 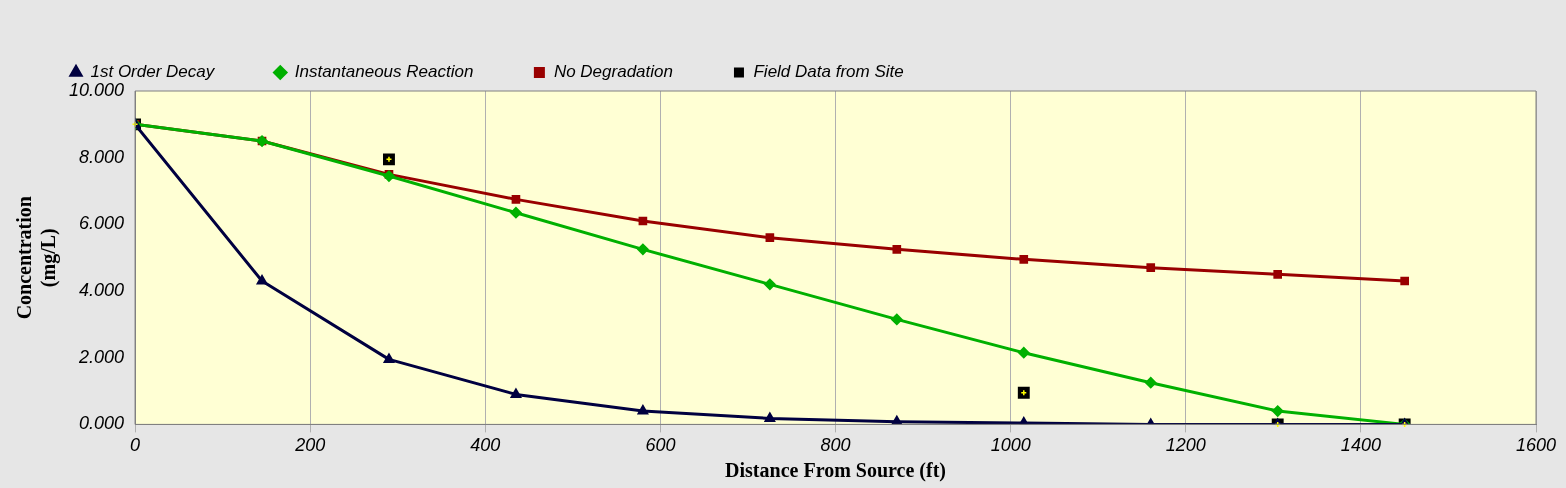 What do you see at coordinates (1010, 445) in the screenshot?
I see `x-tick-label: 1000` at bounding box center [1010, 445].